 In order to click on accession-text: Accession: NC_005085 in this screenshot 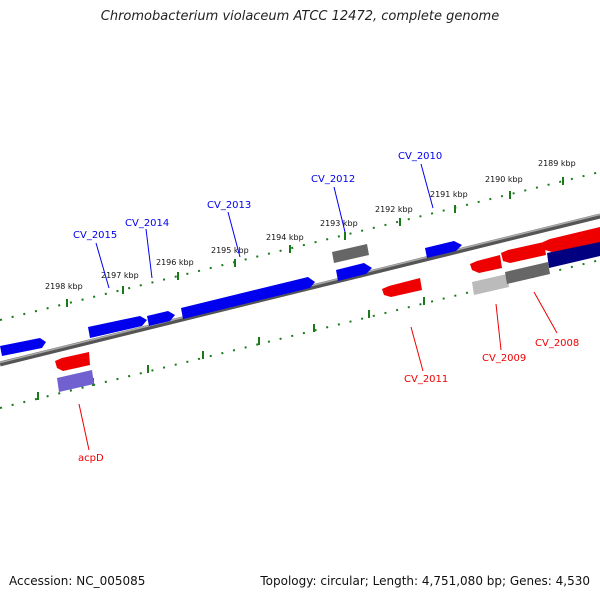, I will do `click(77, 581)`.